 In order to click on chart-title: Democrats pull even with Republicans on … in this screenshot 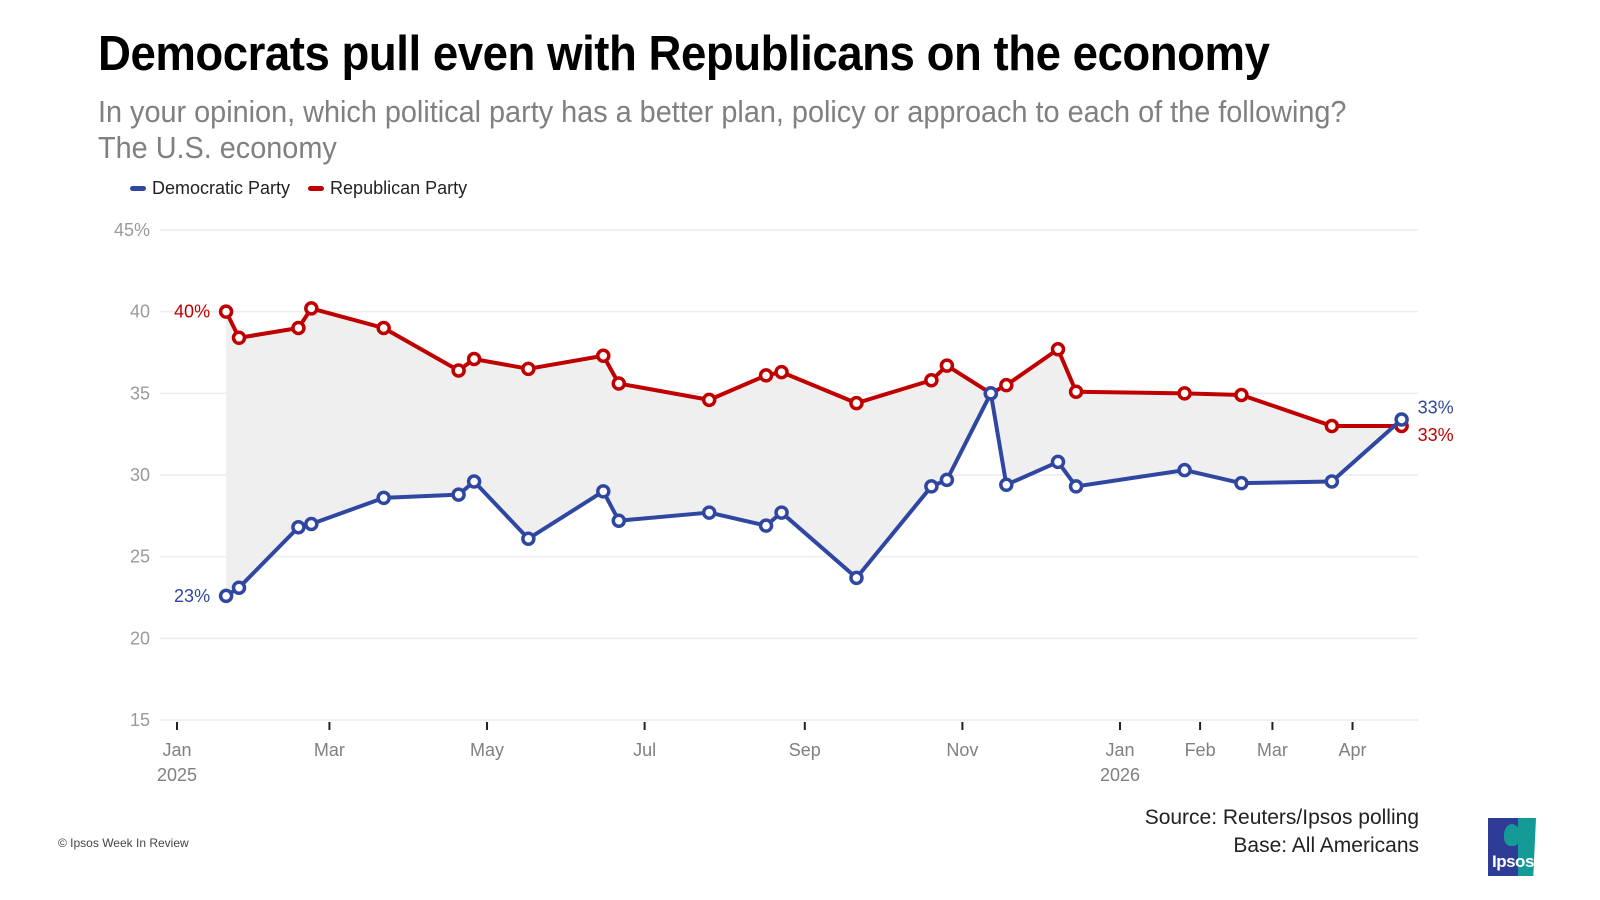, I will do `click(684, 54)`.